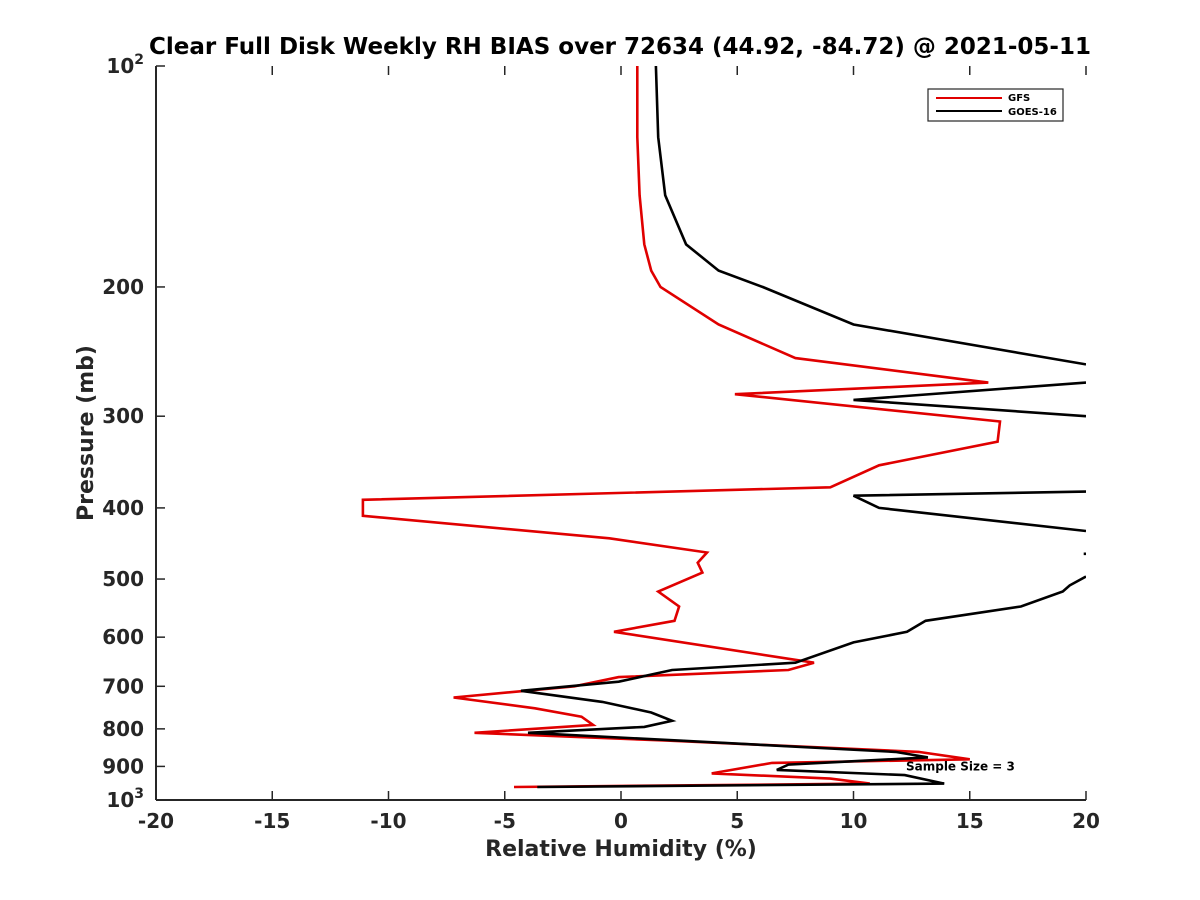  I want to click on legend-label-gfs: GFS, so click(1019, 98).